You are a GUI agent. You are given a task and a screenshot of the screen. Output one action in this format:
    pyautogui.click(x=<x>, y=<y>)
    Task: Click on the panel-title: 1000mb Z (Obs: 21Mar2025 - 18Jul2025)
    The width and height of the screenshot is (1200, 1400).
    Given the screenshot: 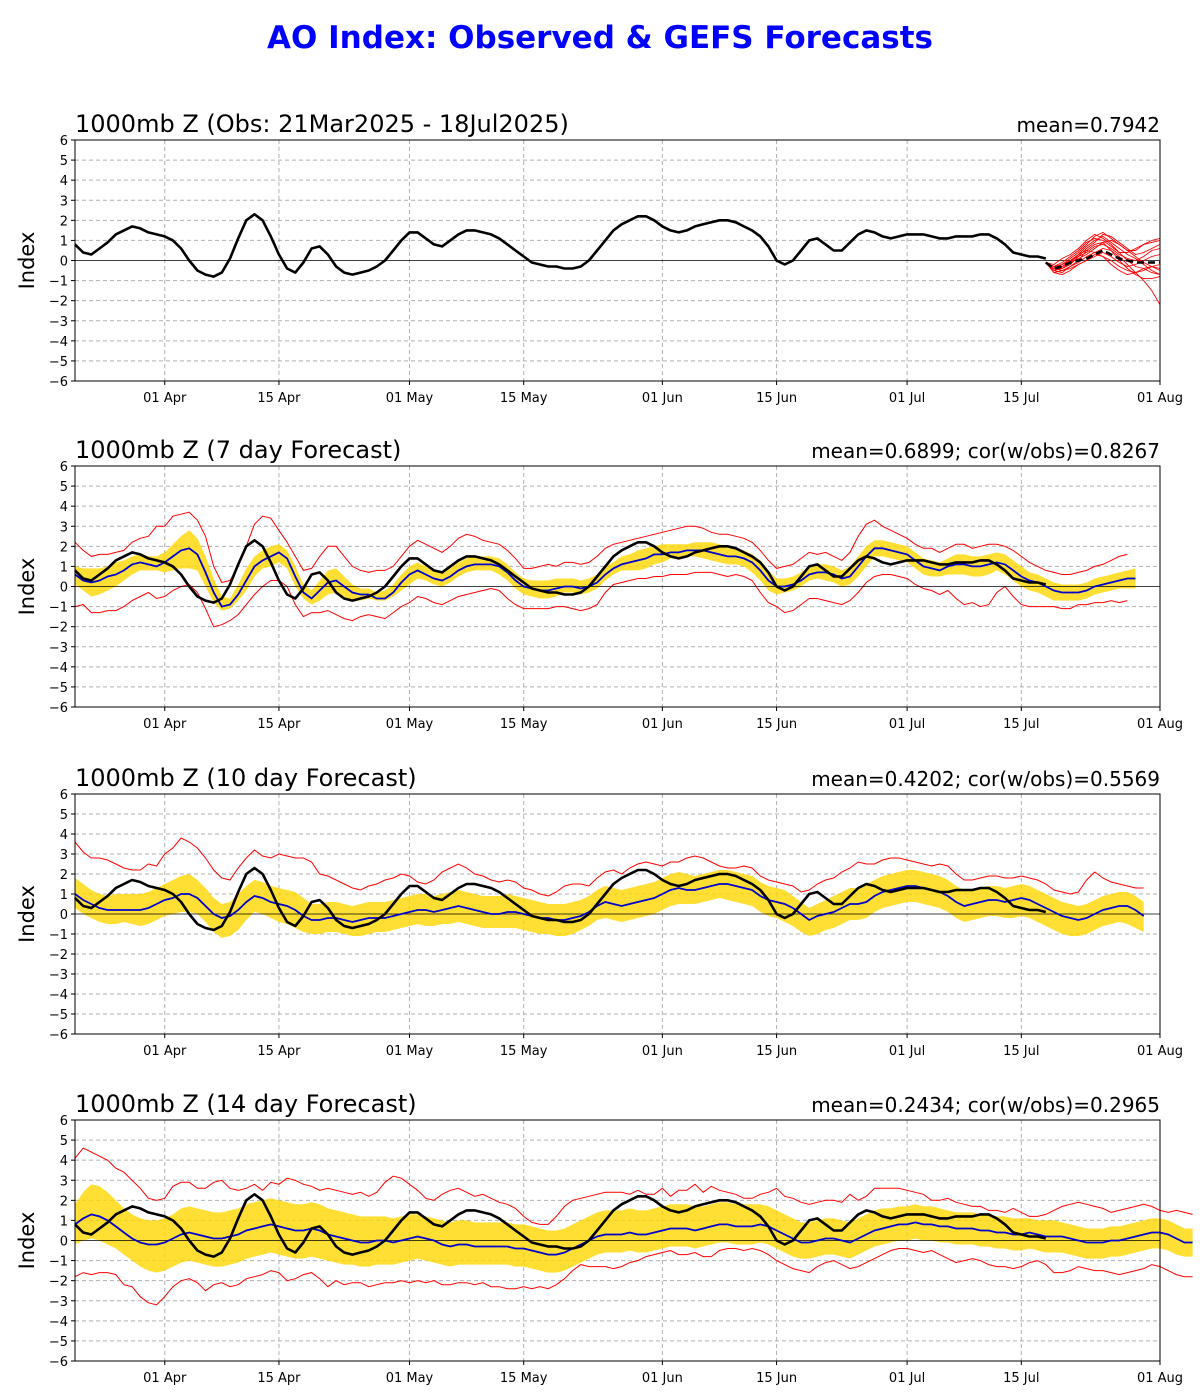 What is the action you would take?
    pyautogui.click(x=322, y=124)
    